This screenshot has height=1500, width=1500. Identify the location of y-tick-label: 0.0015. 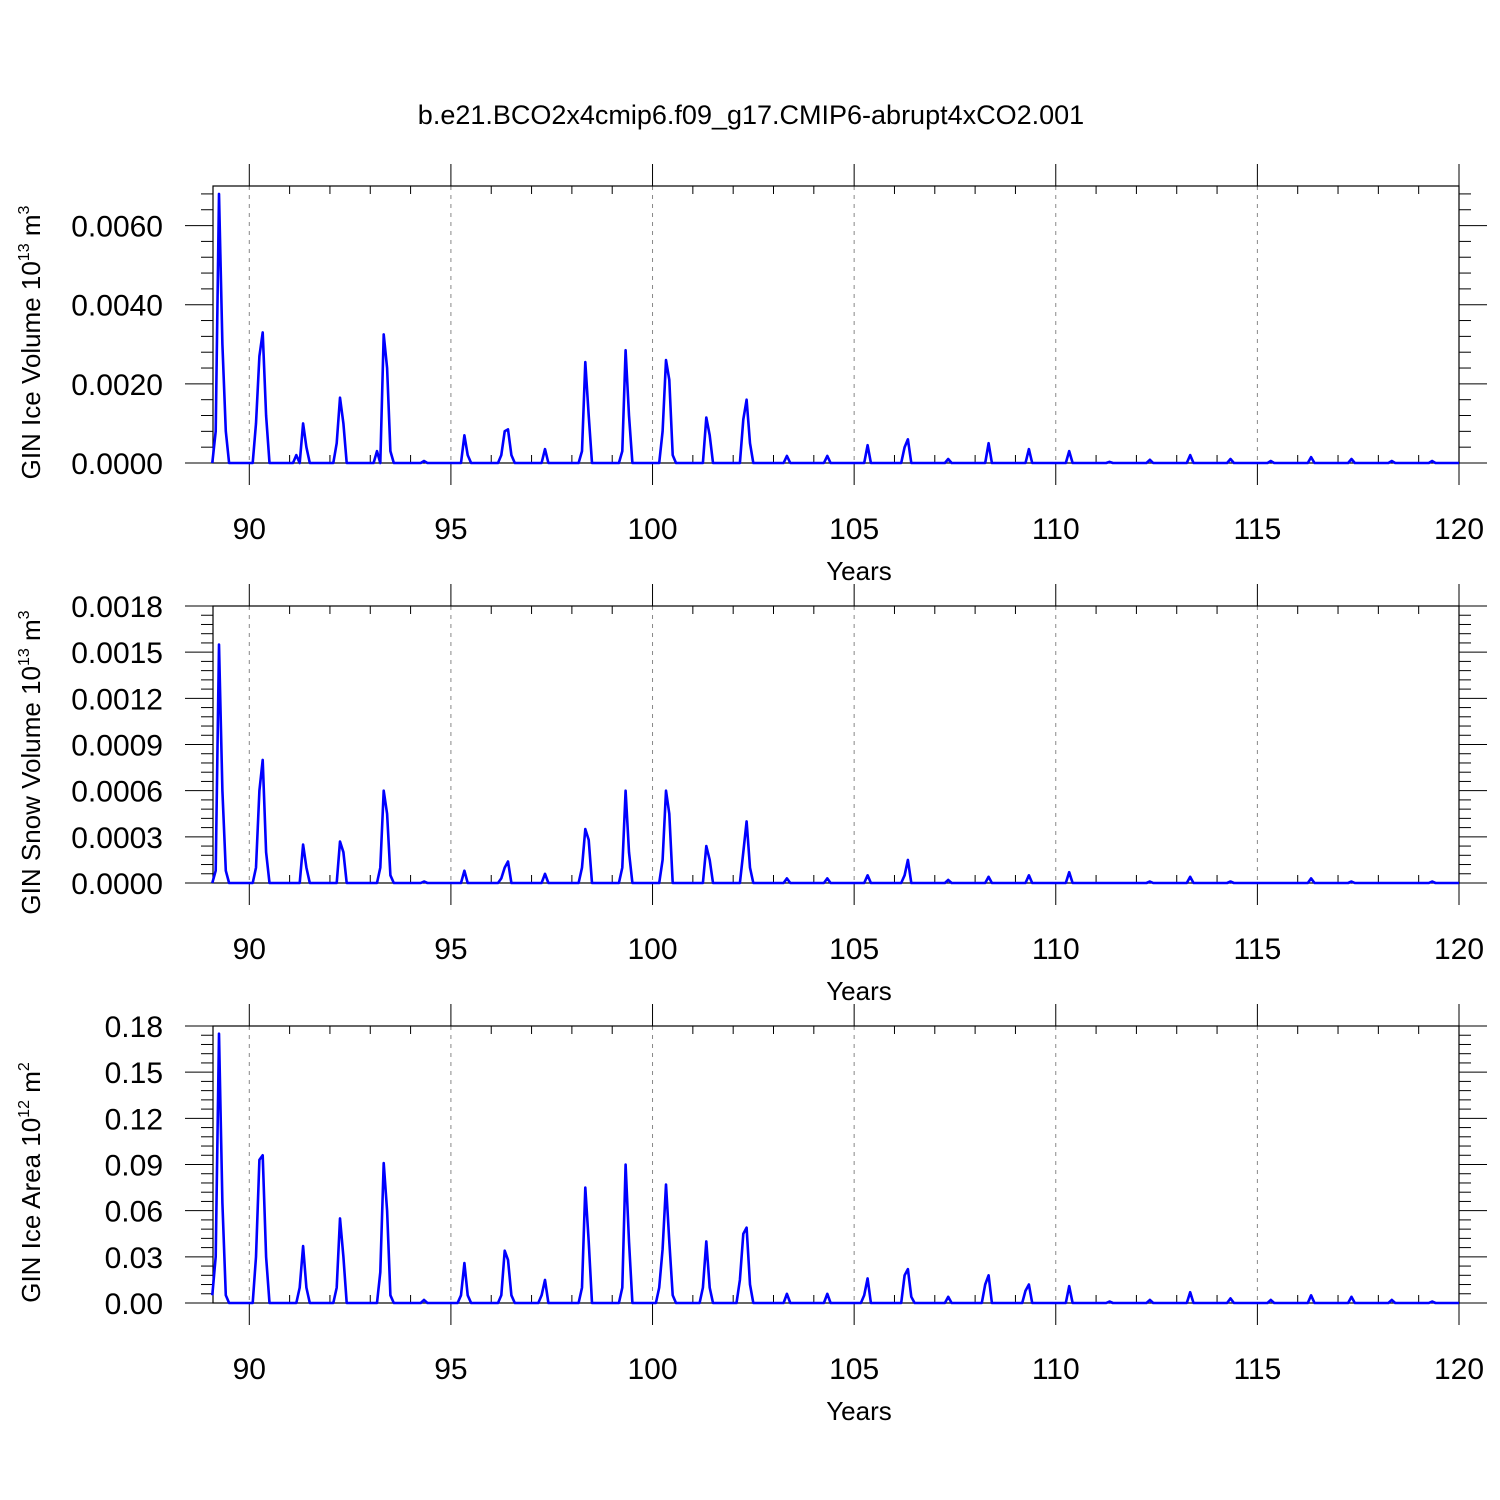
(117, 653).